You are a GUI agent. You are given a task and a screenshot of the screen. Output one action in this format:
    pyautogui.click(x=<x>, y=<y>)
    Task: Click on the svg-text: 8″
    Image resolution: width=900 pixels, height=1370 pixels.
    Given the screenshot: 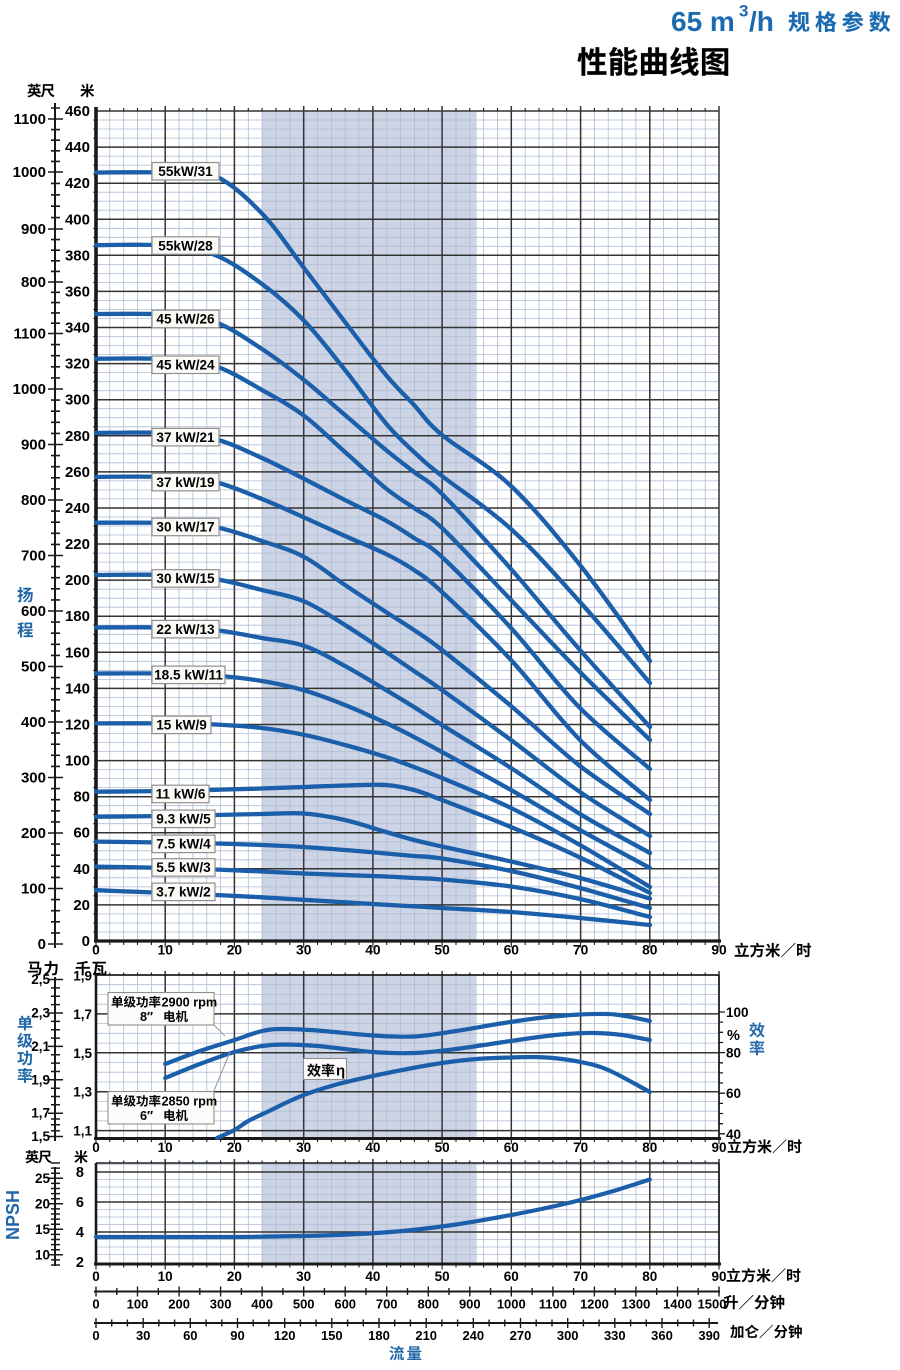 What is the action you would take?
    pyautogui.click(x=146, y=1017)
    